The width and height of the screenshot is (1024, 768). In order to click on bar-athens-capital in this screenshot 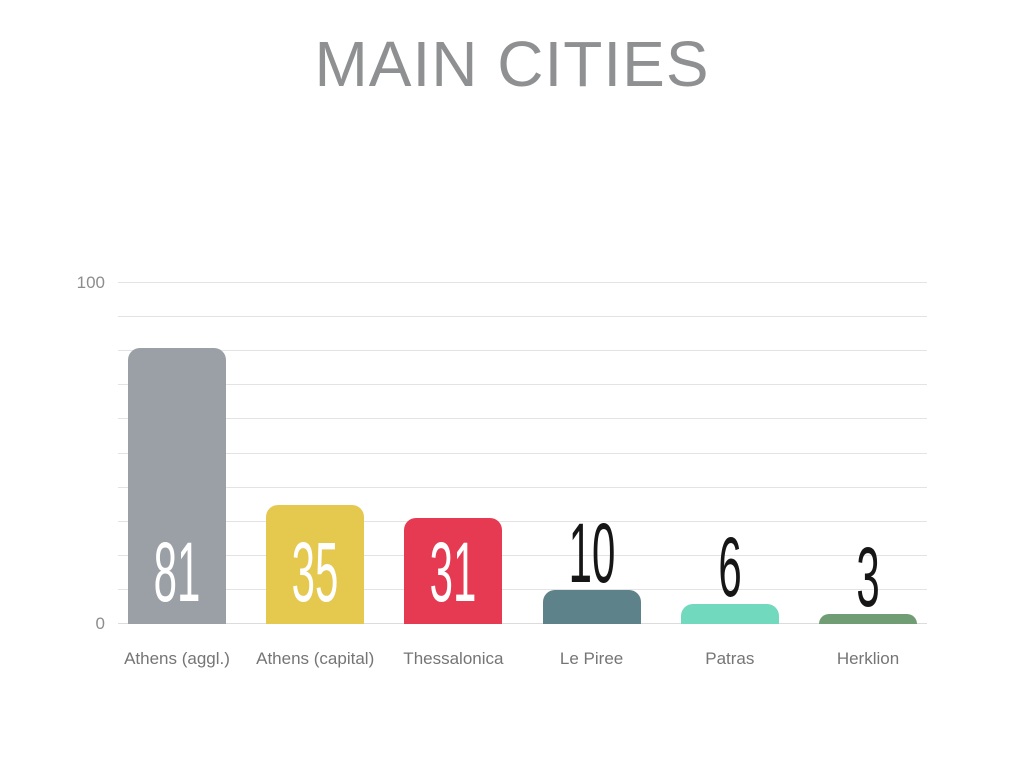, I will do `click(315, 564)`.